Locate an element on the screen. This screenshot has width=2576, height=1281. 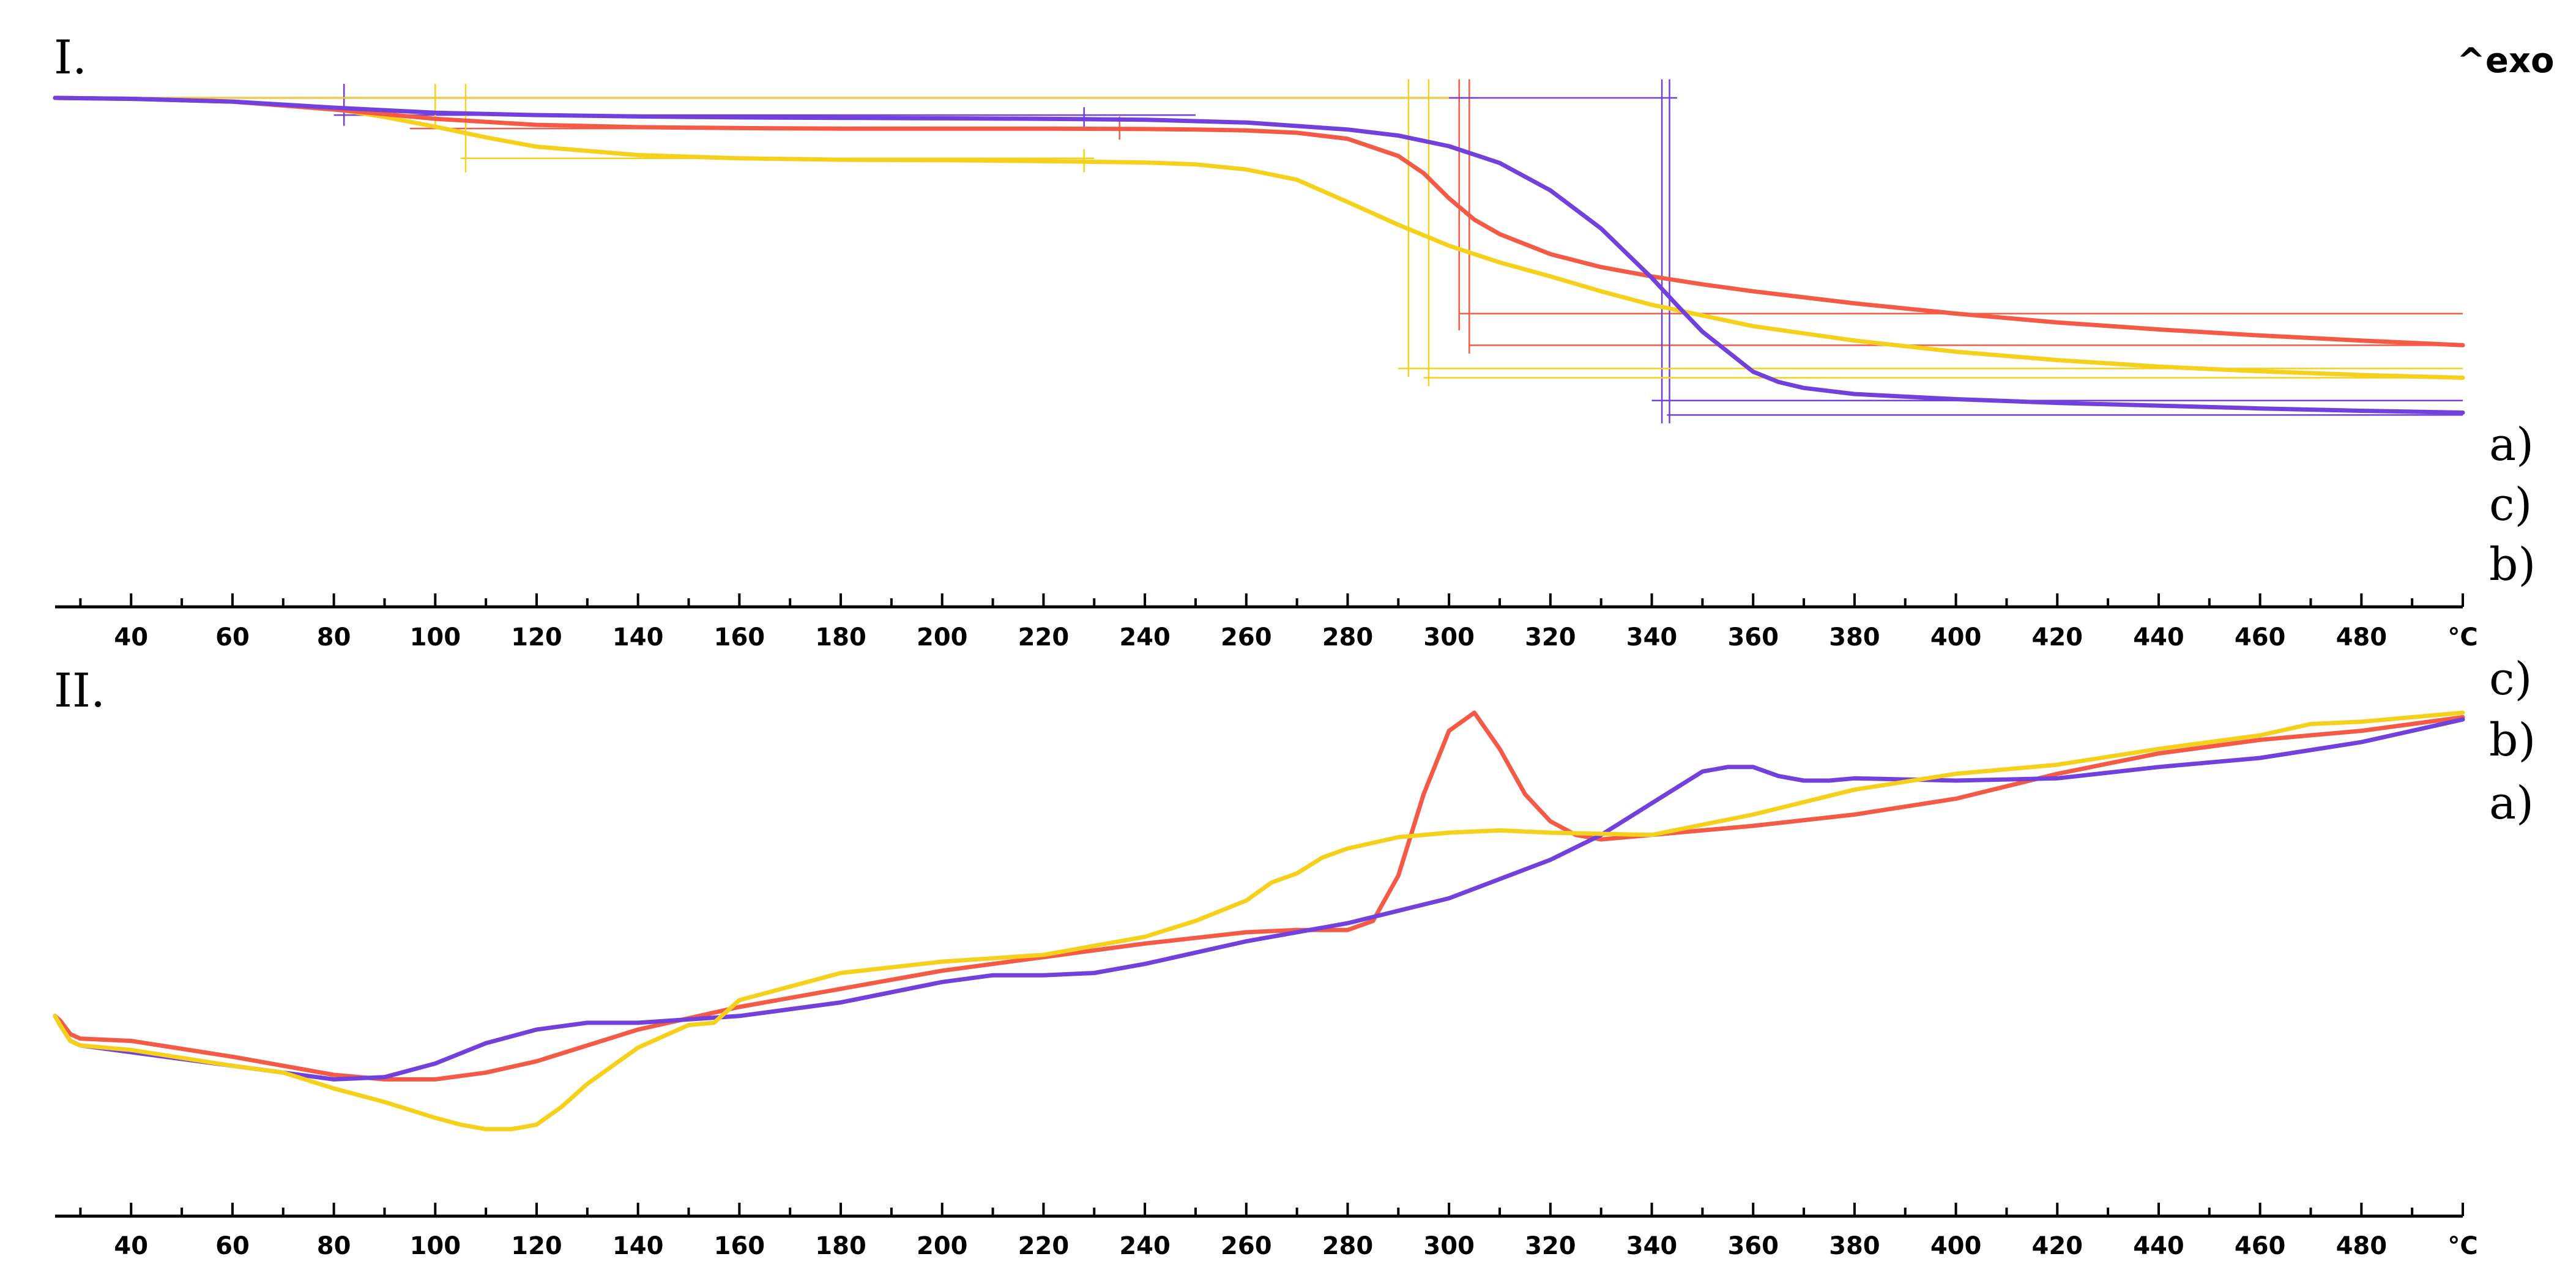
exo-label: ^exo is located at coordinates (2506, 61).